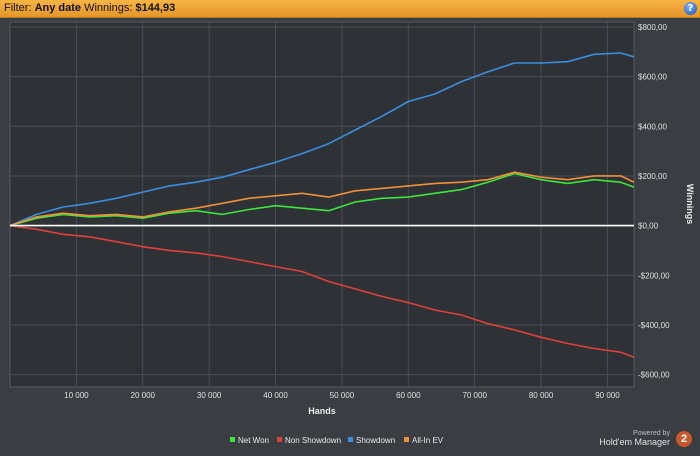 The image size is (700, 456). What do you see at coordinates (279, 440) in the screenshot?
I see `legend-swatch-non-showdown` at bounding box center [279, 440].